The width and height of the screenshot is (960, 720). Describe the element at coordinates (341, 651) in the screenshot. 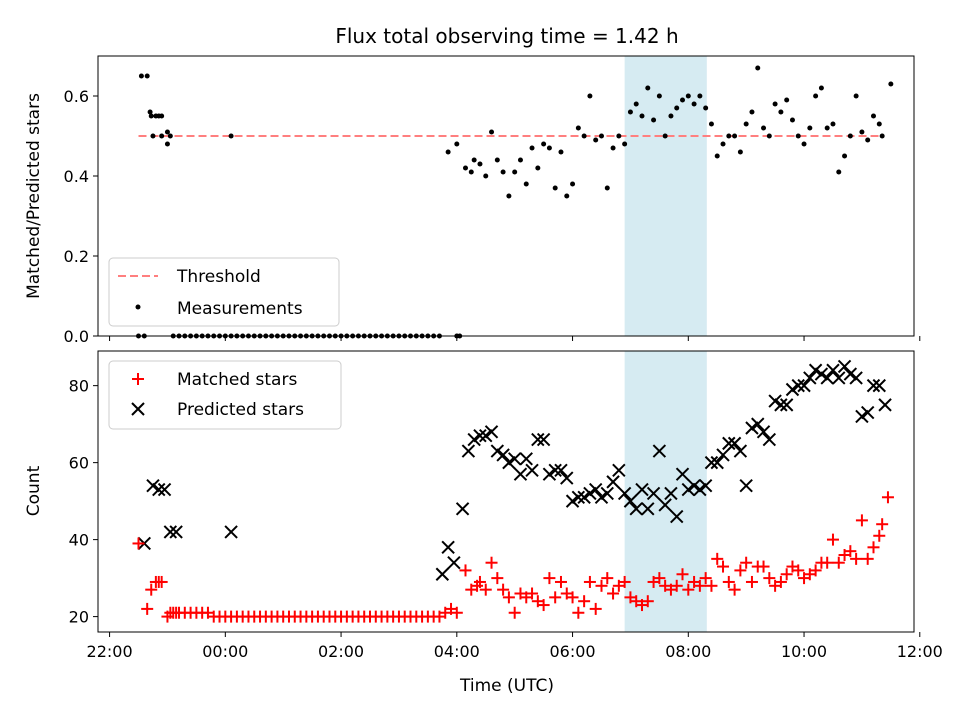

I see `x-tick-label: 02:00` at that location.